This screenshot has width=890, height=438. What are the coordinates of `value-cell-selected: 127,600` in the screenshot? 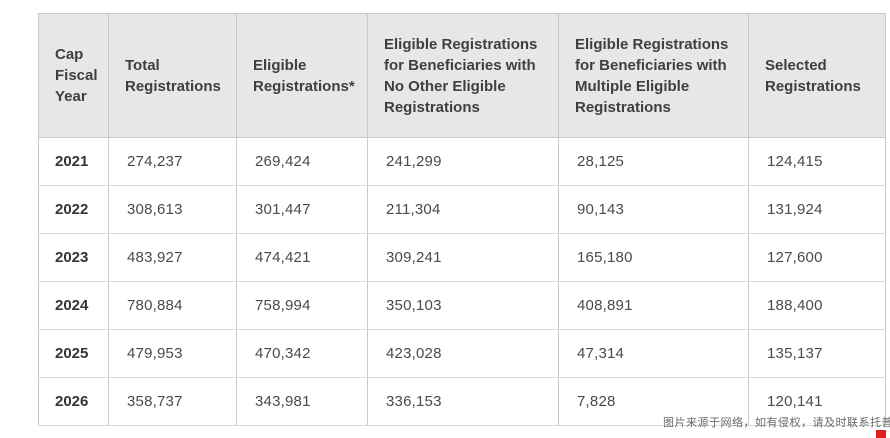 It's located at (817, 257).